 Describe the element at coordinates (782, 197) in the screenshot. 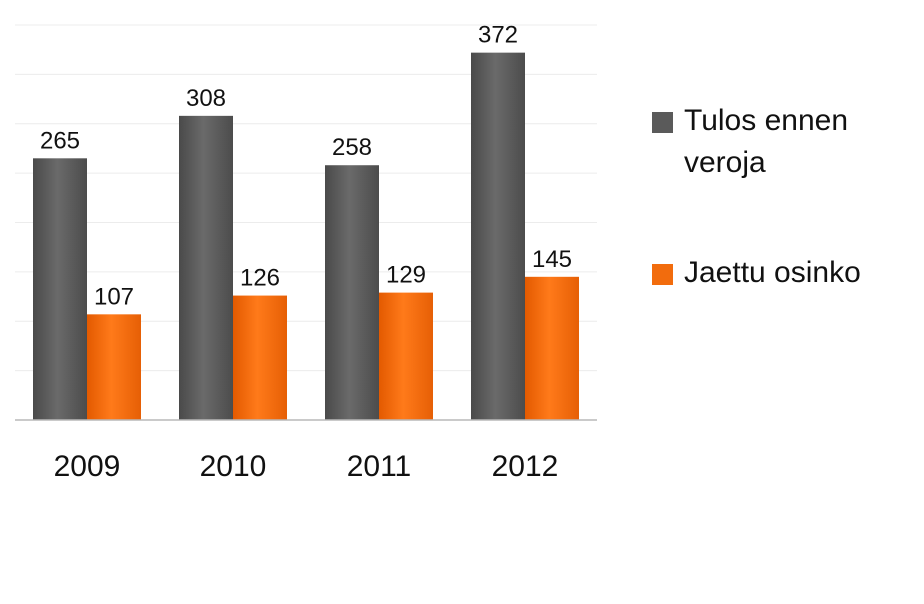

I see `legend: Tulos ennen veroja Jaettu osinko` at that location.